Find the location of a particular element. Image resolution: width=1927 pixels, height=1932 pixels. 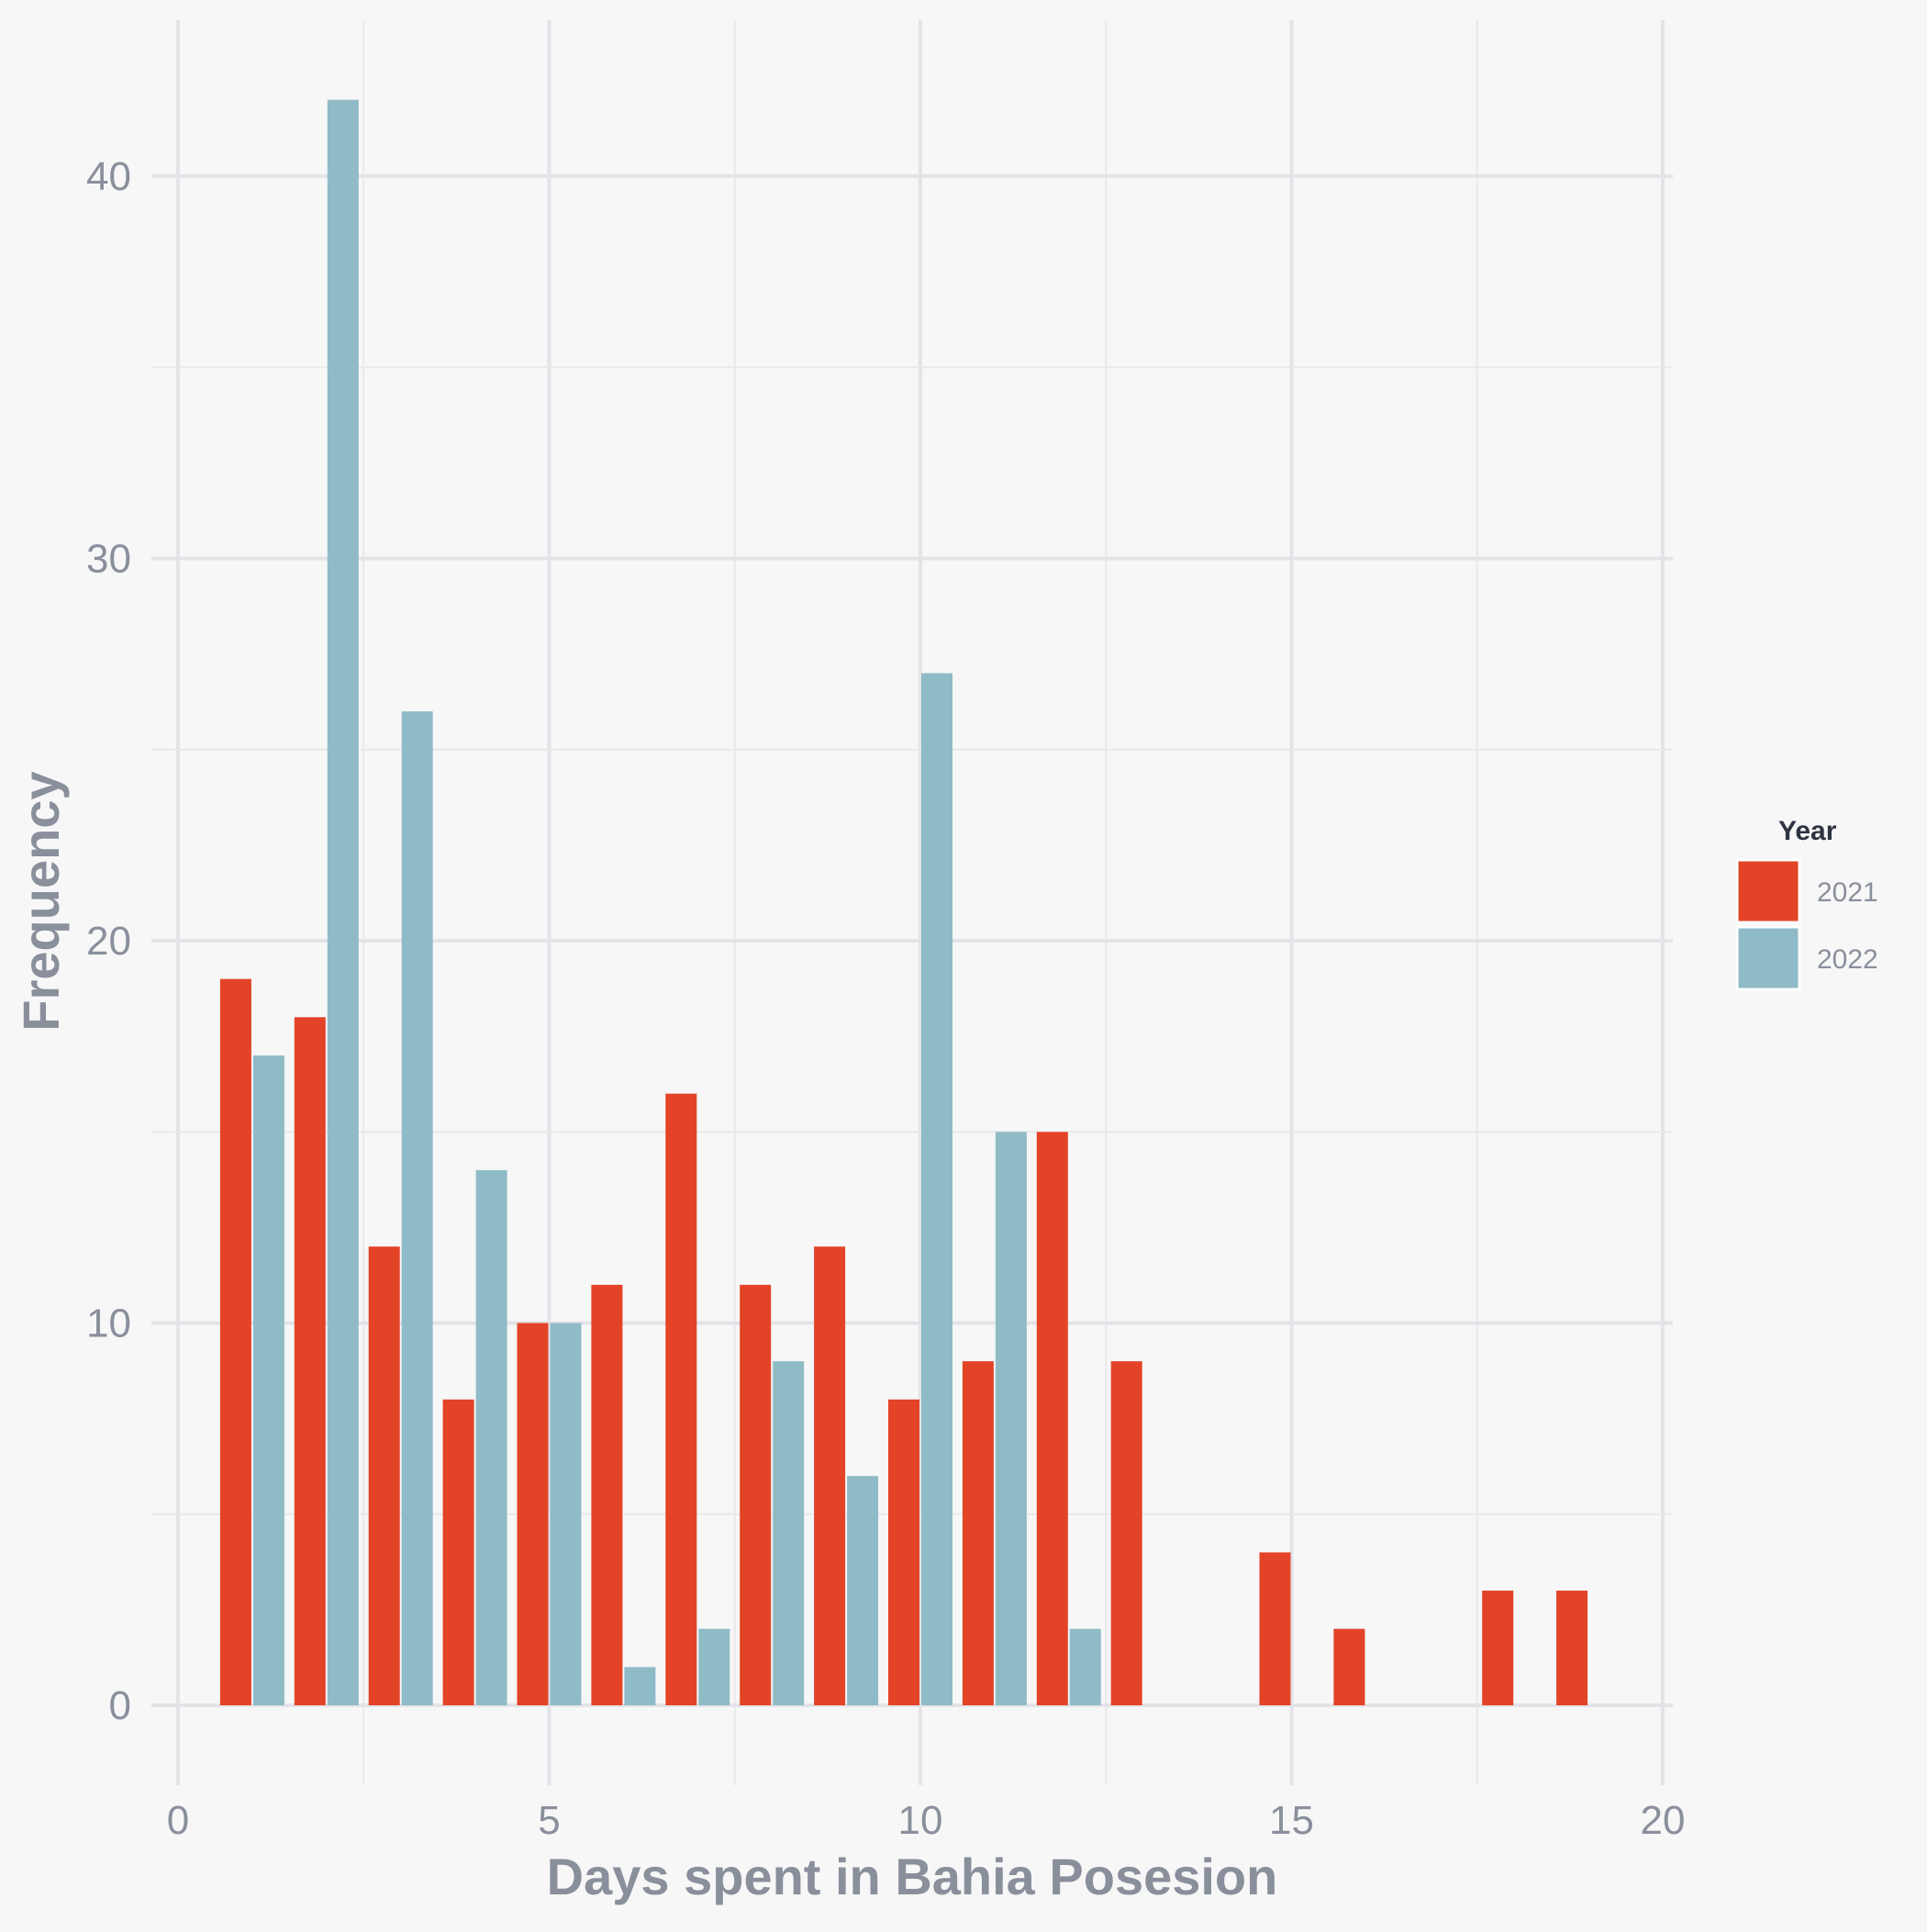

y-tick-label: 40 is located at coordinates (108, 176).